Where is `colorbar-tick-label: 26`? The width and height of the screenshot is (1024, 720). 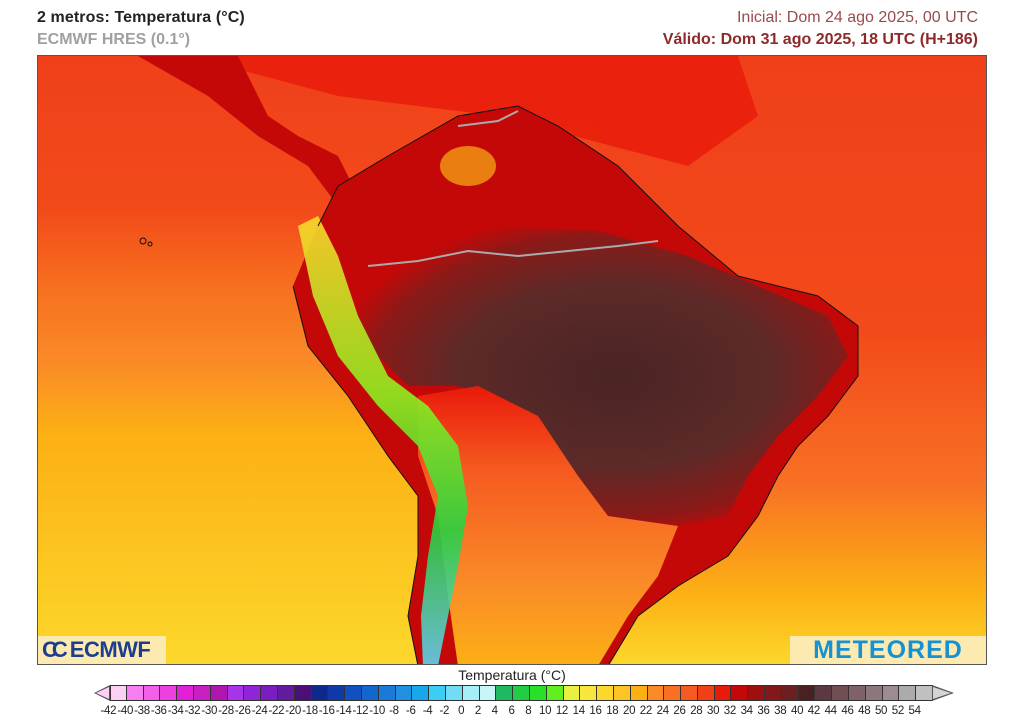
colorbar-tick-label: 26 is located at coordinates (679, 711).